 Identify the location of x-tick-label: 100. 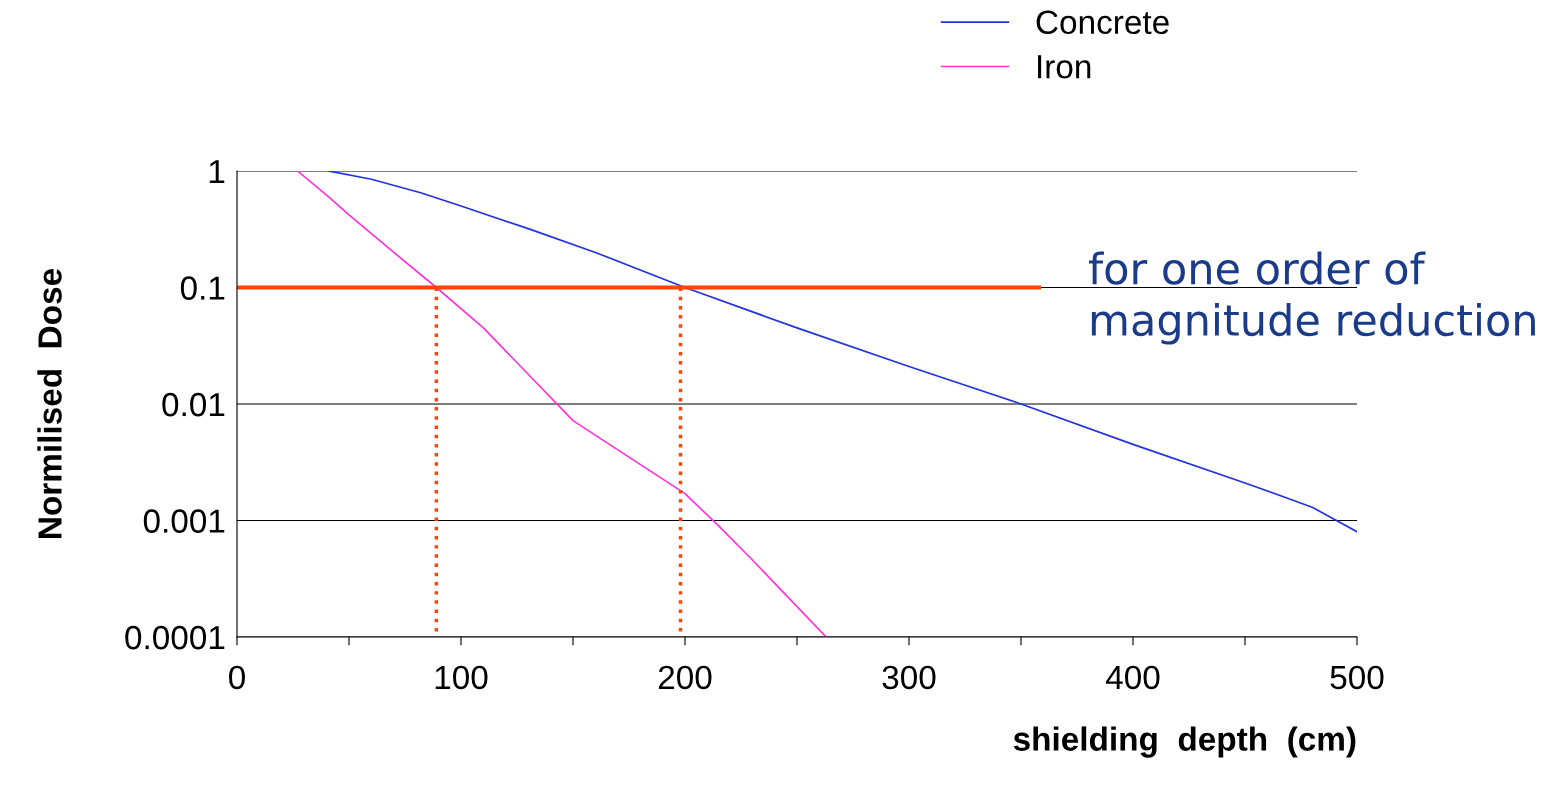
(461, 677).